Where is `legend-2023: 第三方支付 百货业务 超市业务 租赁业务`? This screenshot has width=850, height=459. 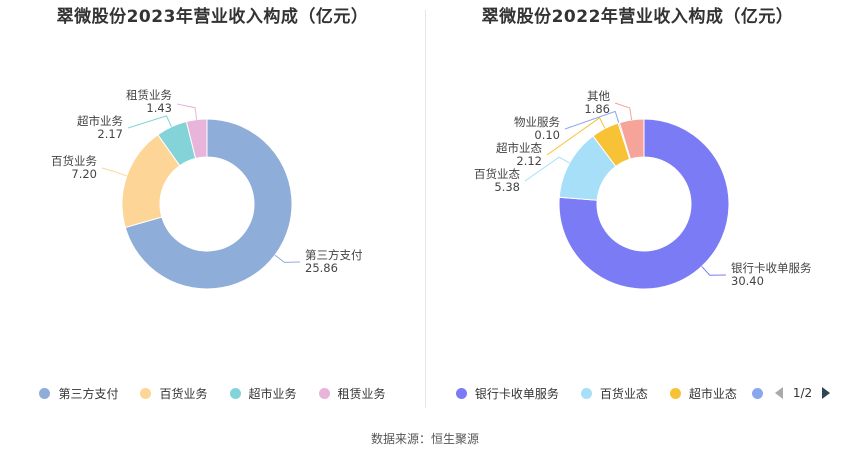 legend-2023: 第三方支付 百货业务 超市业务 租赁业务 is located at coordinates (212, 393).